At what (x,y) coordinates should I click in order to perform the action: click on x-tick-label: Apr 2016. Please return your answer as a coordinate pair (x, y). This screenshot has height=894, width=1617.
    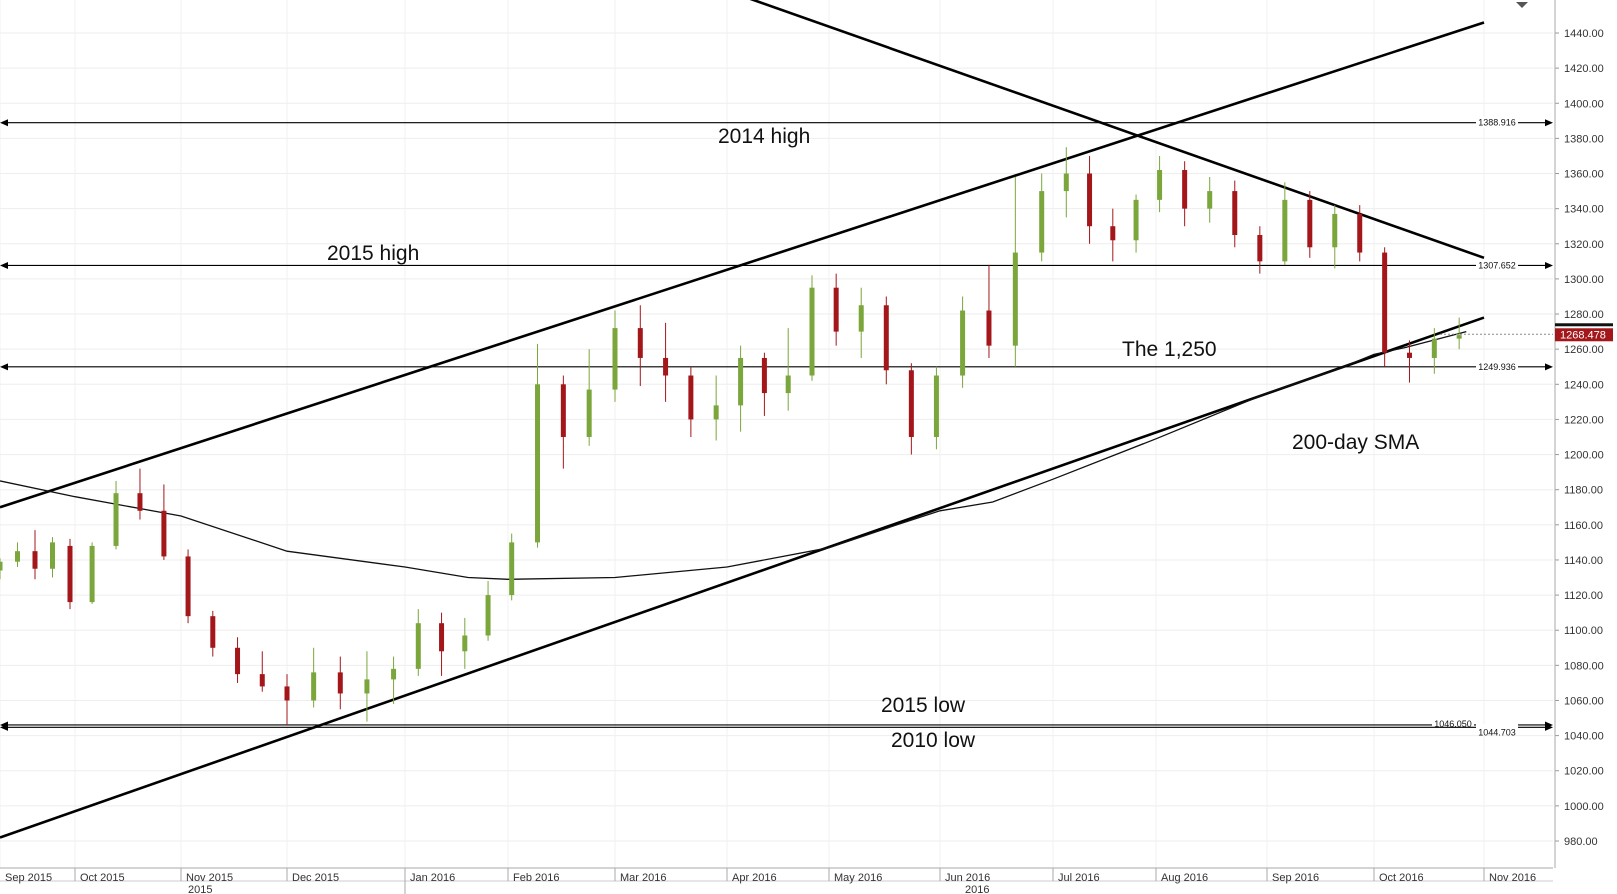
    Looking at the image, I should click on (754, 878).